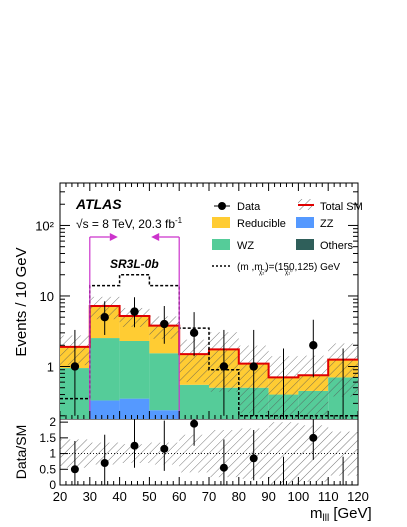 This screenshot has width=407, height=527. I want to click on legend-others-label: Others, so click(337, 246).